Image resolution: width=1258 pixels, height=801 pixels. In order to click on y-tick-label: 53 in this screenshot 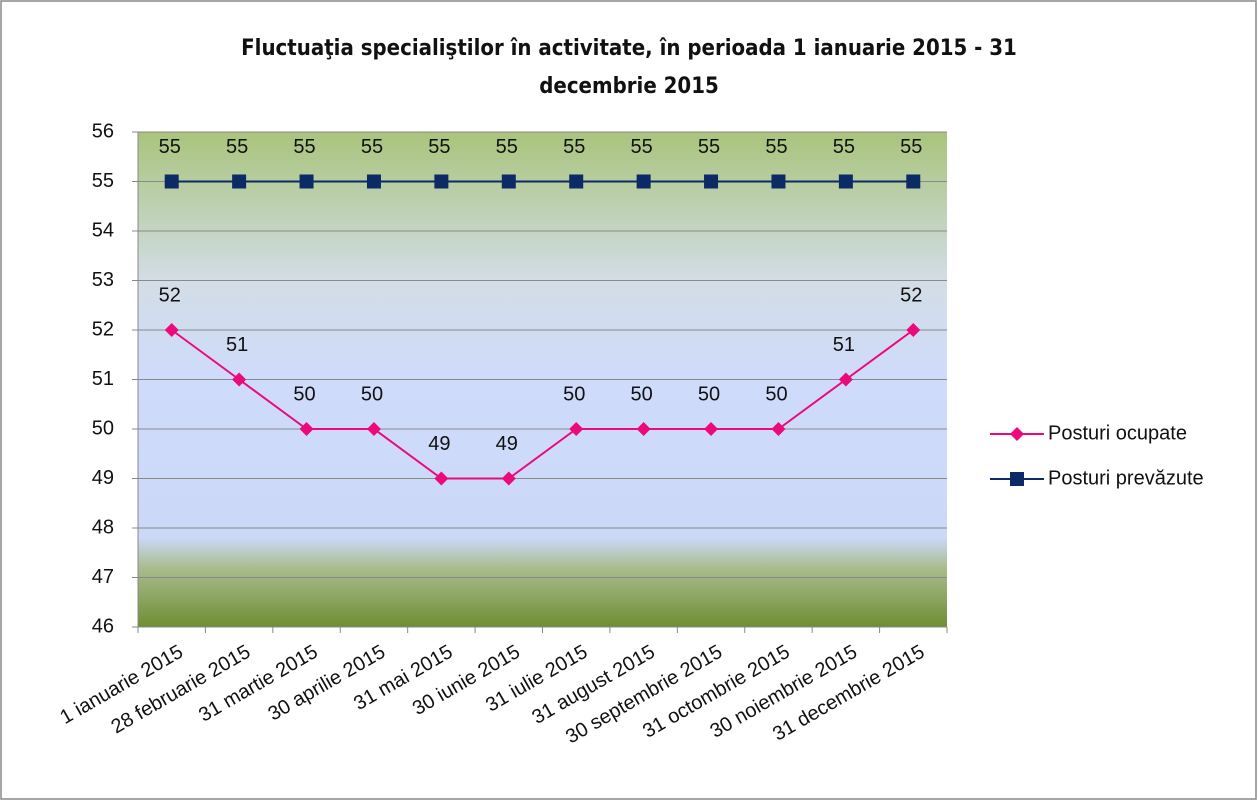, I will do `click(103, 280)`.